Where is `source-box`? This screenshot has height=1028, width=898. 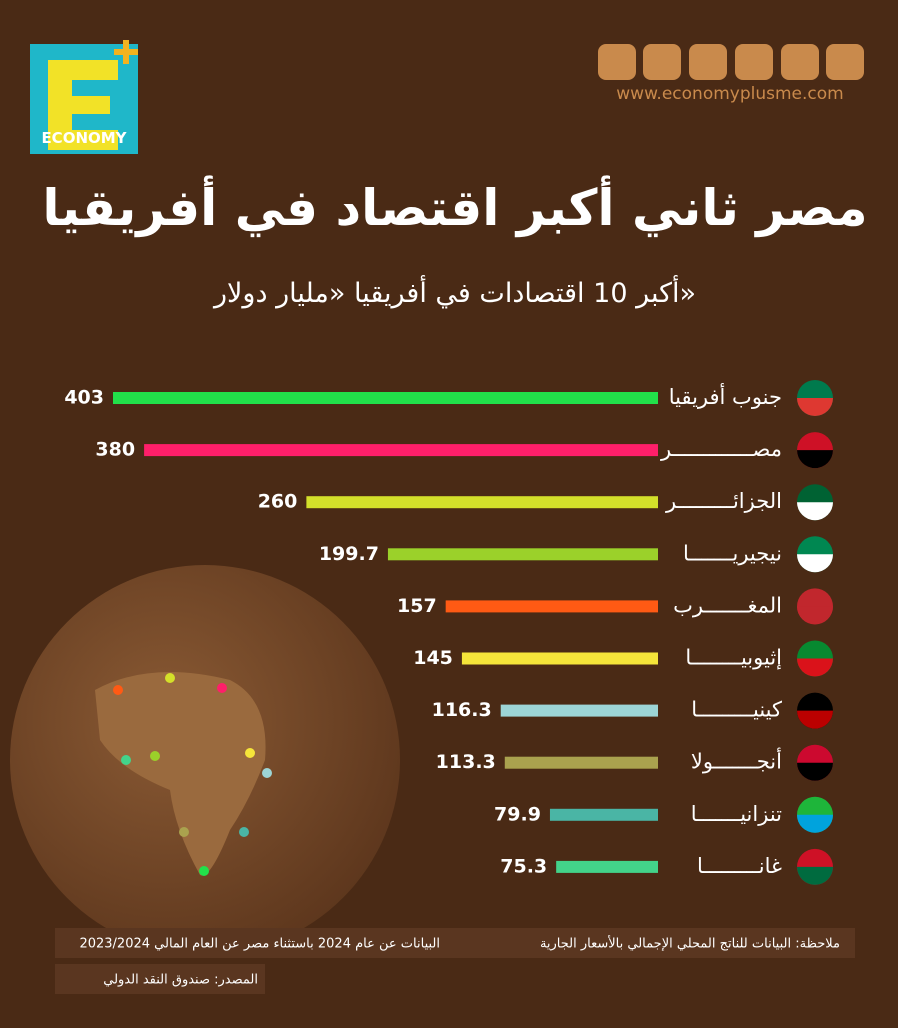
source-box is located at coordinates (160, 979).